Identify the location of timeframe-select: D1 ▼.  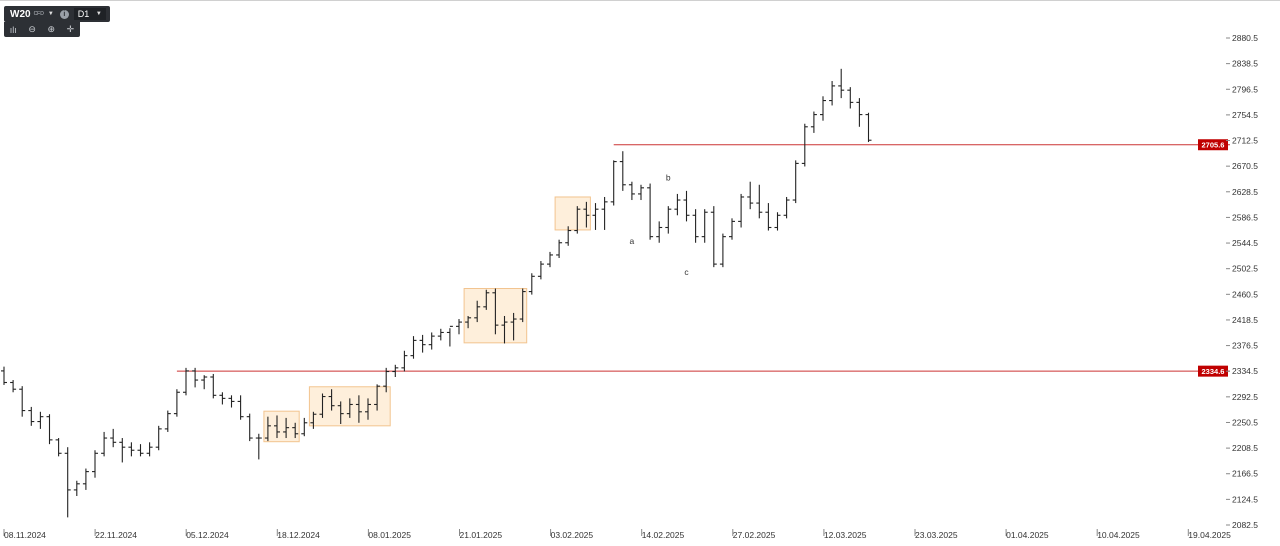
(89, 14).